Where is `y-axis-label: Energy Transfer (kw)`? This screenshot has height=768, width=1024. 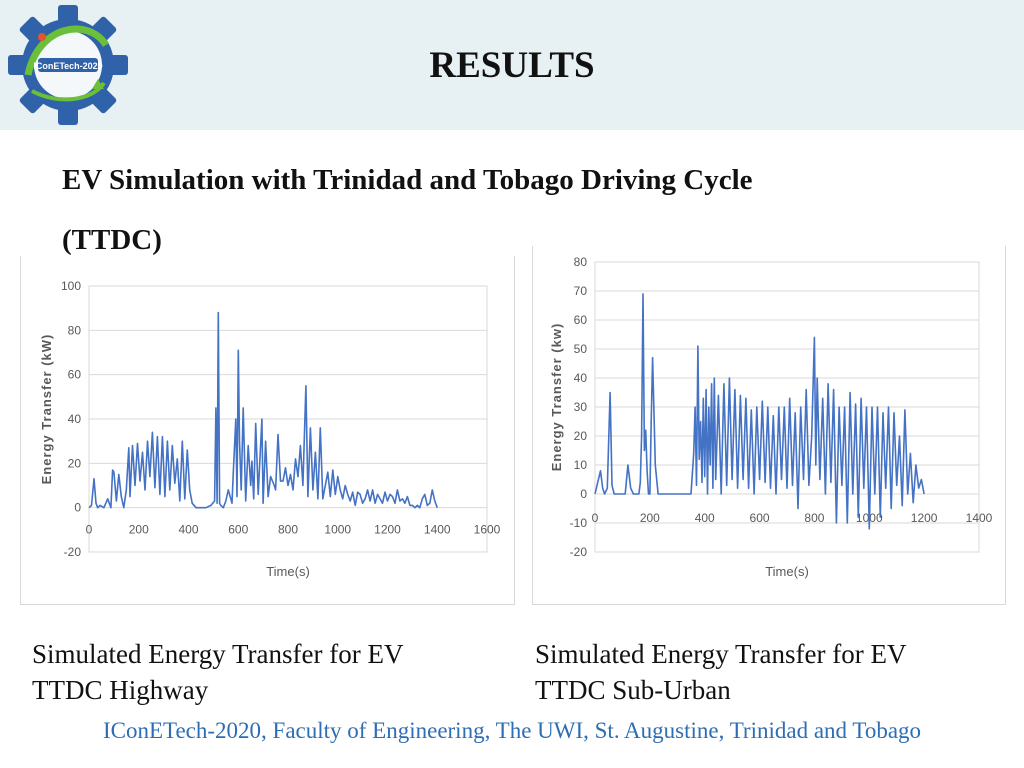 y-axis-label: Energy Transfer (kw) is located at coordinates (556, 397).